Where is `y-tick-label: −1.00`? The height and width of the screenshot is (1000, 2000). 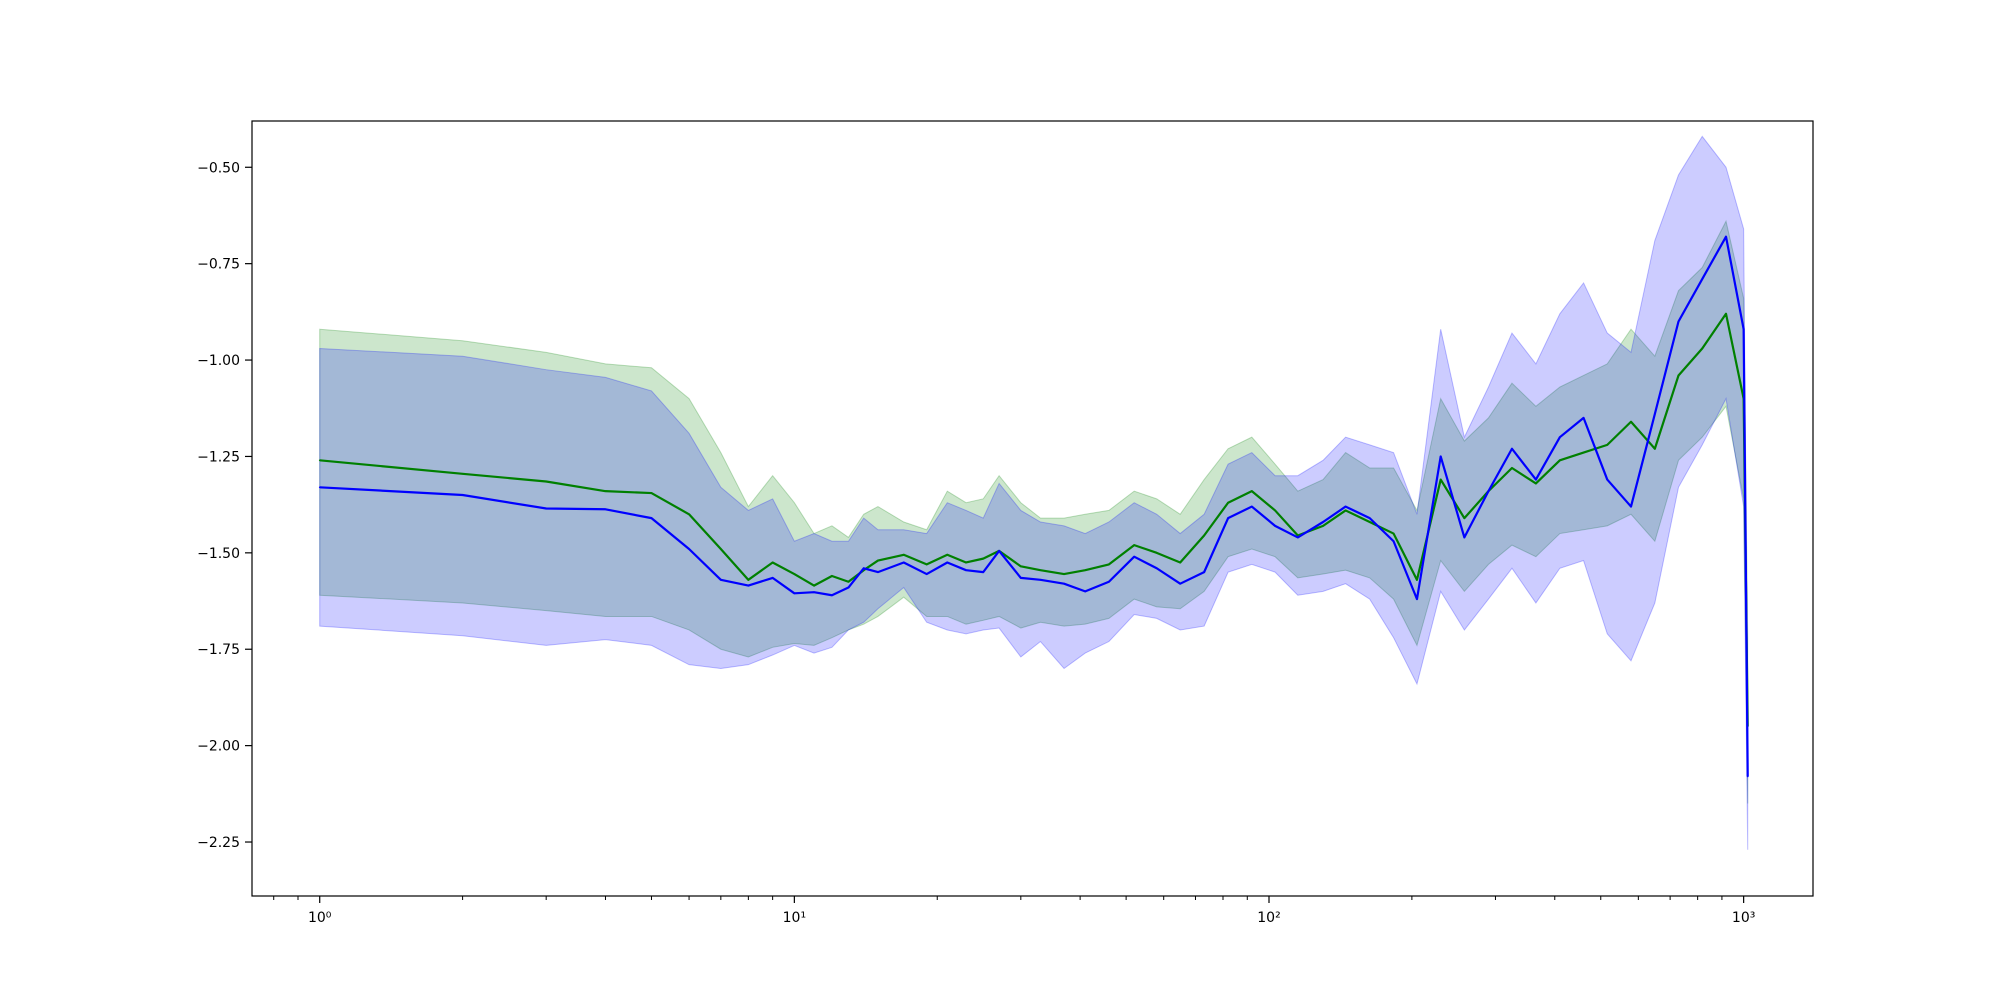
y-tick-label: −1.00 is located at coordinates (218, 361).